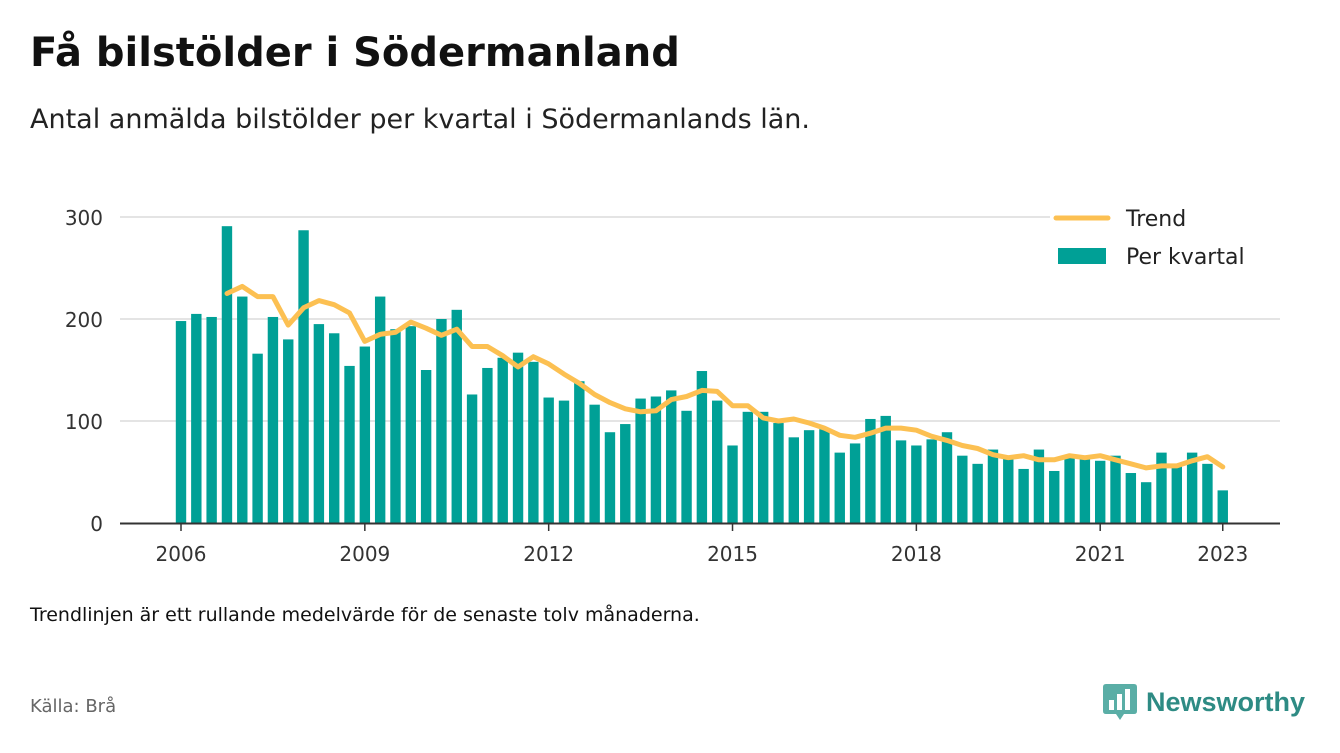  I want to click on legend-background, so click(1166, 241).